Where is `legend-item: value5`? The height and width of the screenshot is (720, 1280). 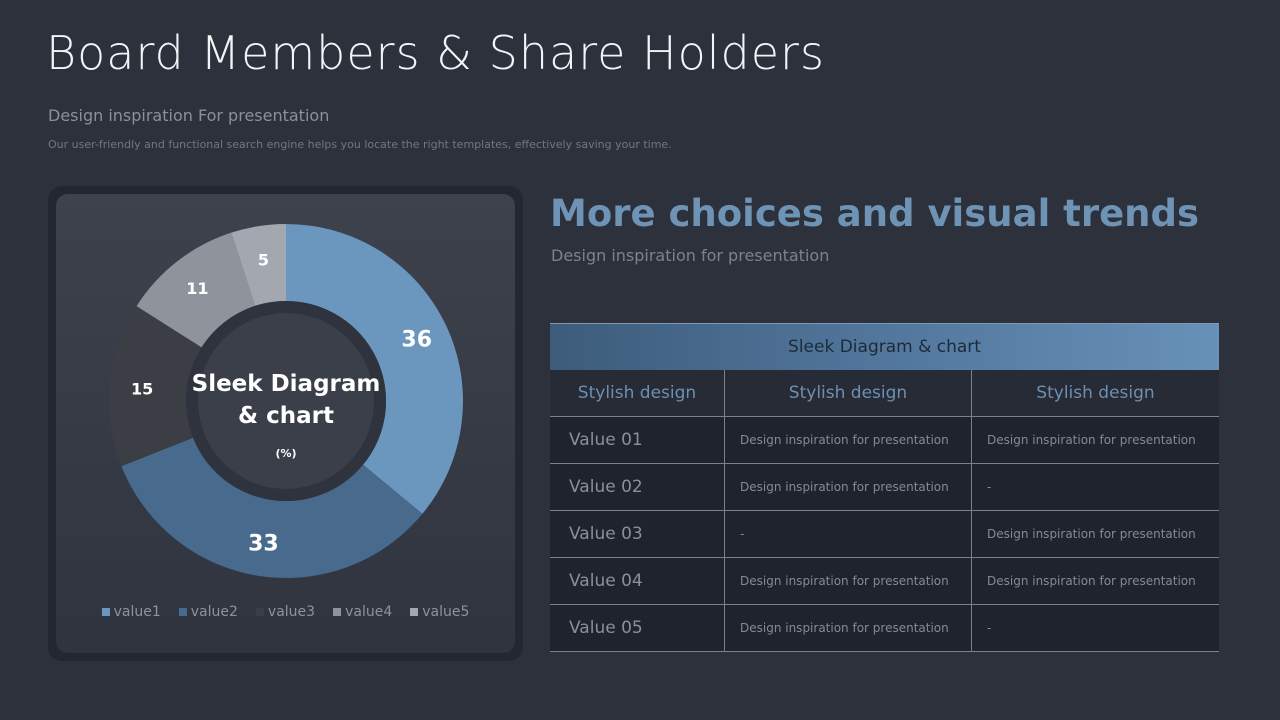
legend-item: value5 is located at coordinates (439, 612).